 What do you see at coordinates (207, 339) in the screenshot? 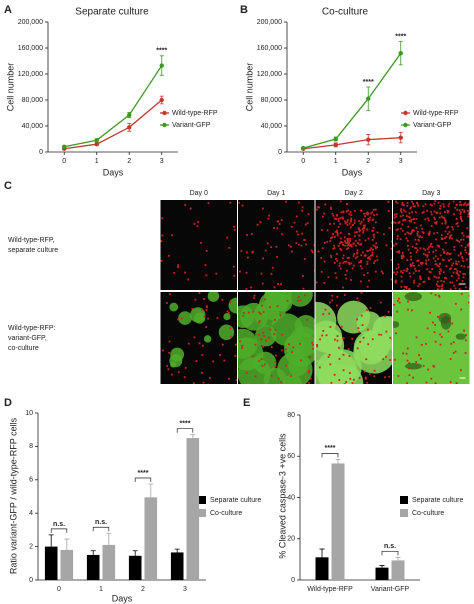
I see `green-blob` at bounding box center [207, 339].